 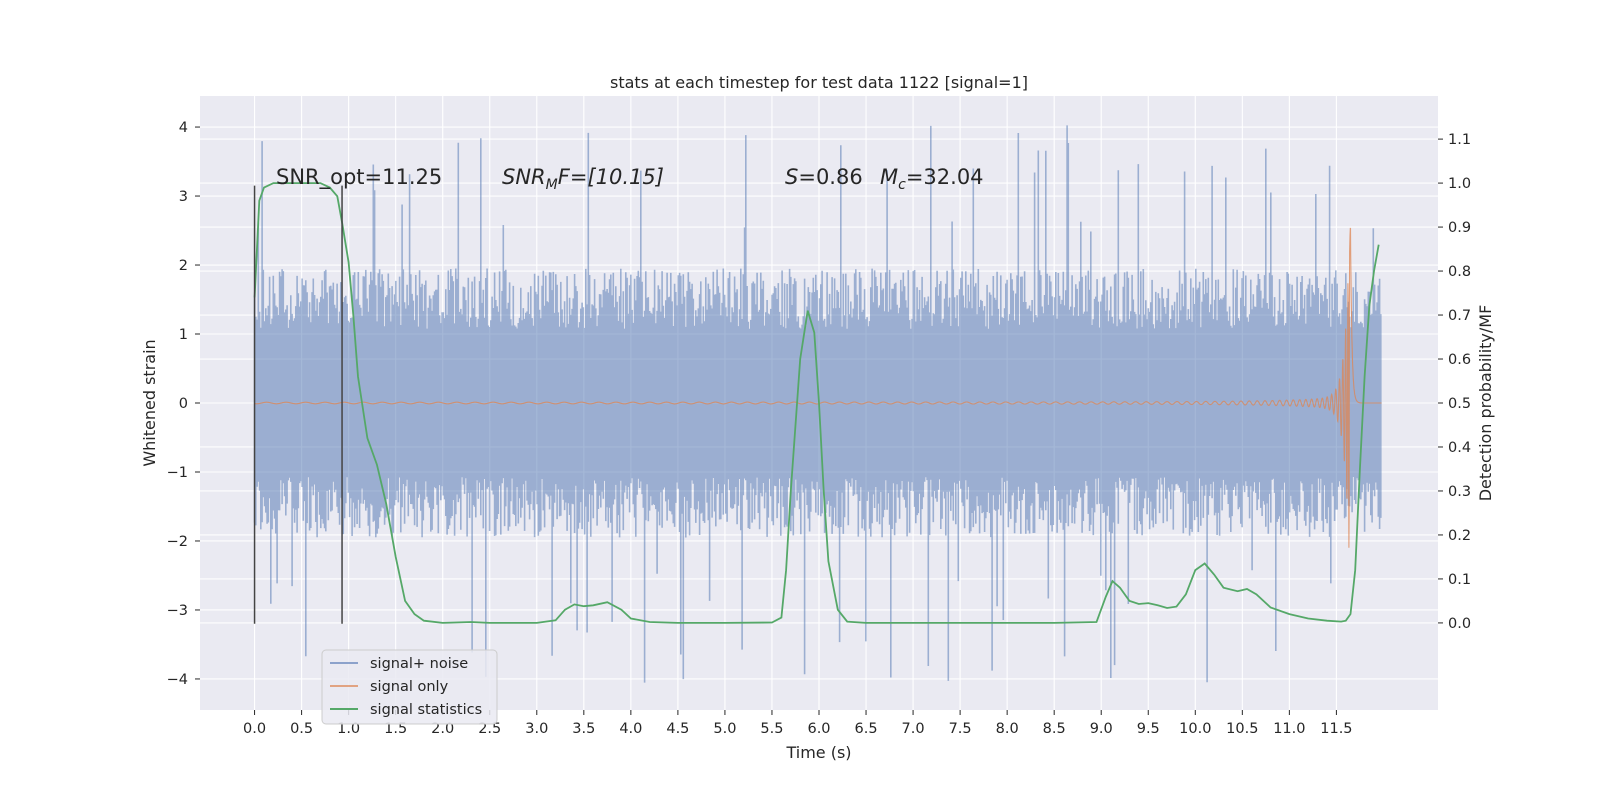 I want to click on mc-subscript: c, so click(x=902, y=185).